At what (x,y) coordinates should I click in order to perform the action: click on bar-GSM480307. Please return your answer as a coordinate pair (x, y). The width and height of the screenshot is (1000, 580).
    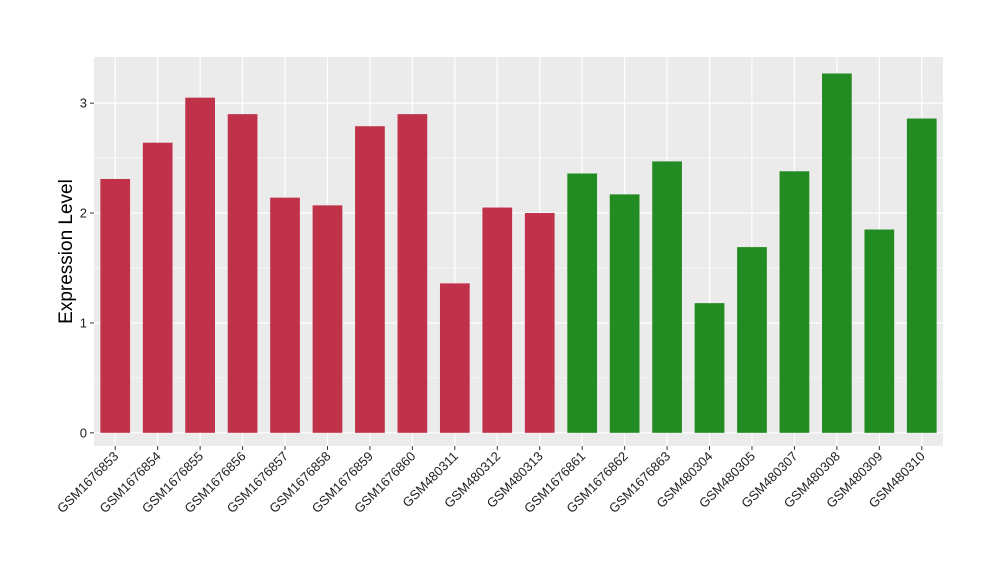
    Looking at the image, I should click on (794, 302).